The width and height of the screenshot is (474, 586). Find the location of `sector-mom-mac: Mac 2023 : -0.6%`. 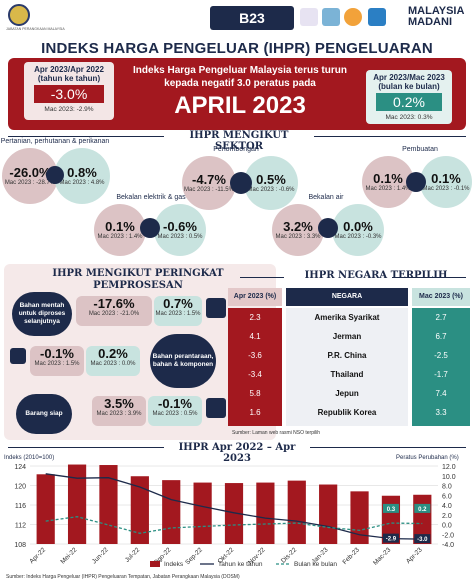

sector-mom-mac: Mac 2023 : -0.6% is located at coordinates (271, 190).